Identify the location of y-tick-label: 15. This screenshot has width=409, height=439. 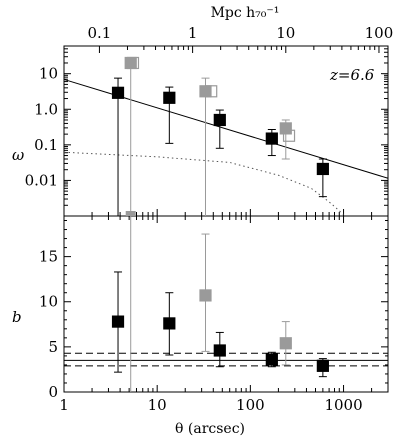
(48, 257).